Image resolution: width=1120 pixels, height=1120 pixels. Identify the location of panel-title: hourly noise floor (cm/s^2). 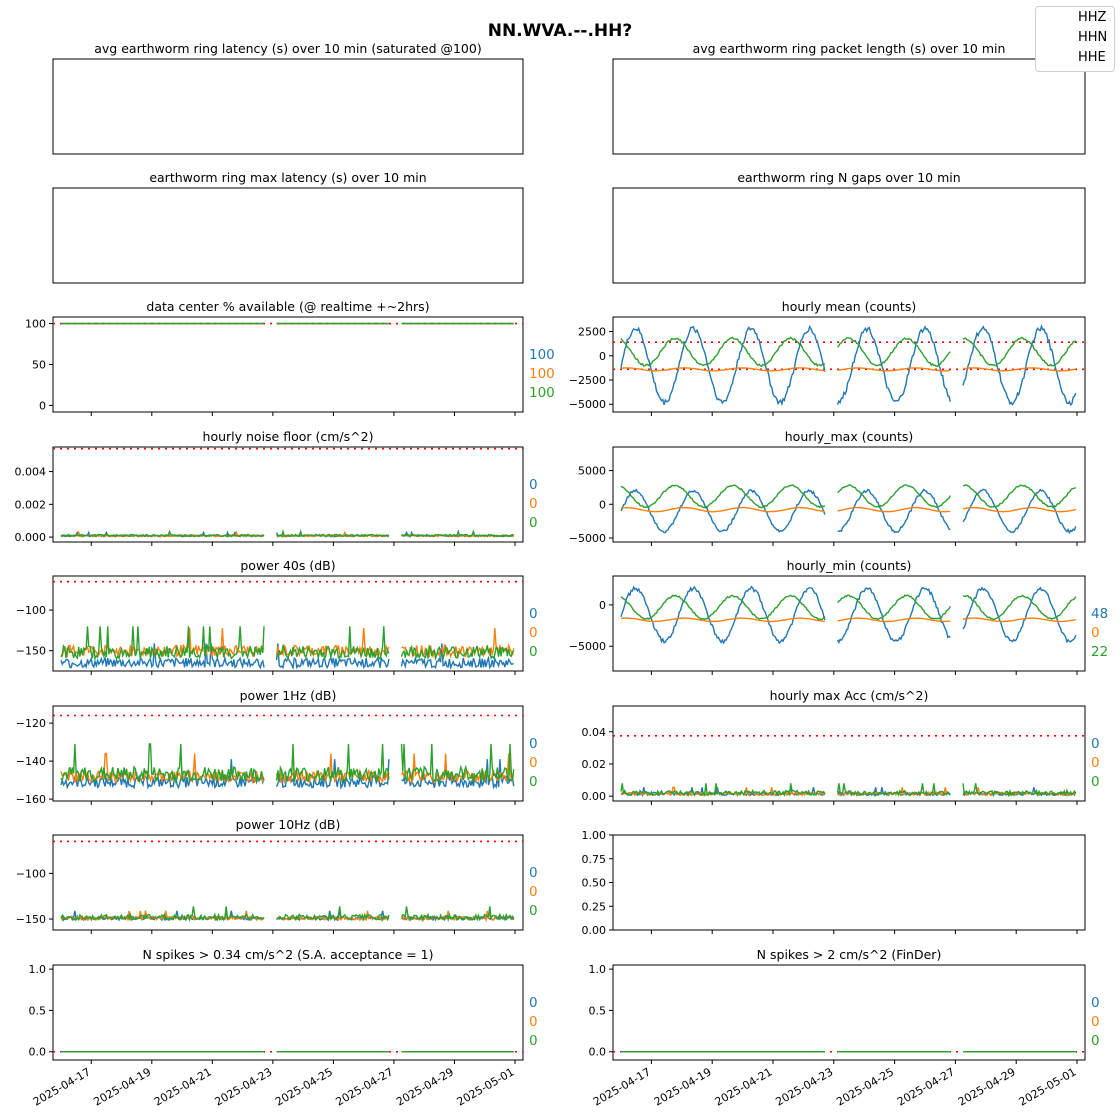
(288, 436).